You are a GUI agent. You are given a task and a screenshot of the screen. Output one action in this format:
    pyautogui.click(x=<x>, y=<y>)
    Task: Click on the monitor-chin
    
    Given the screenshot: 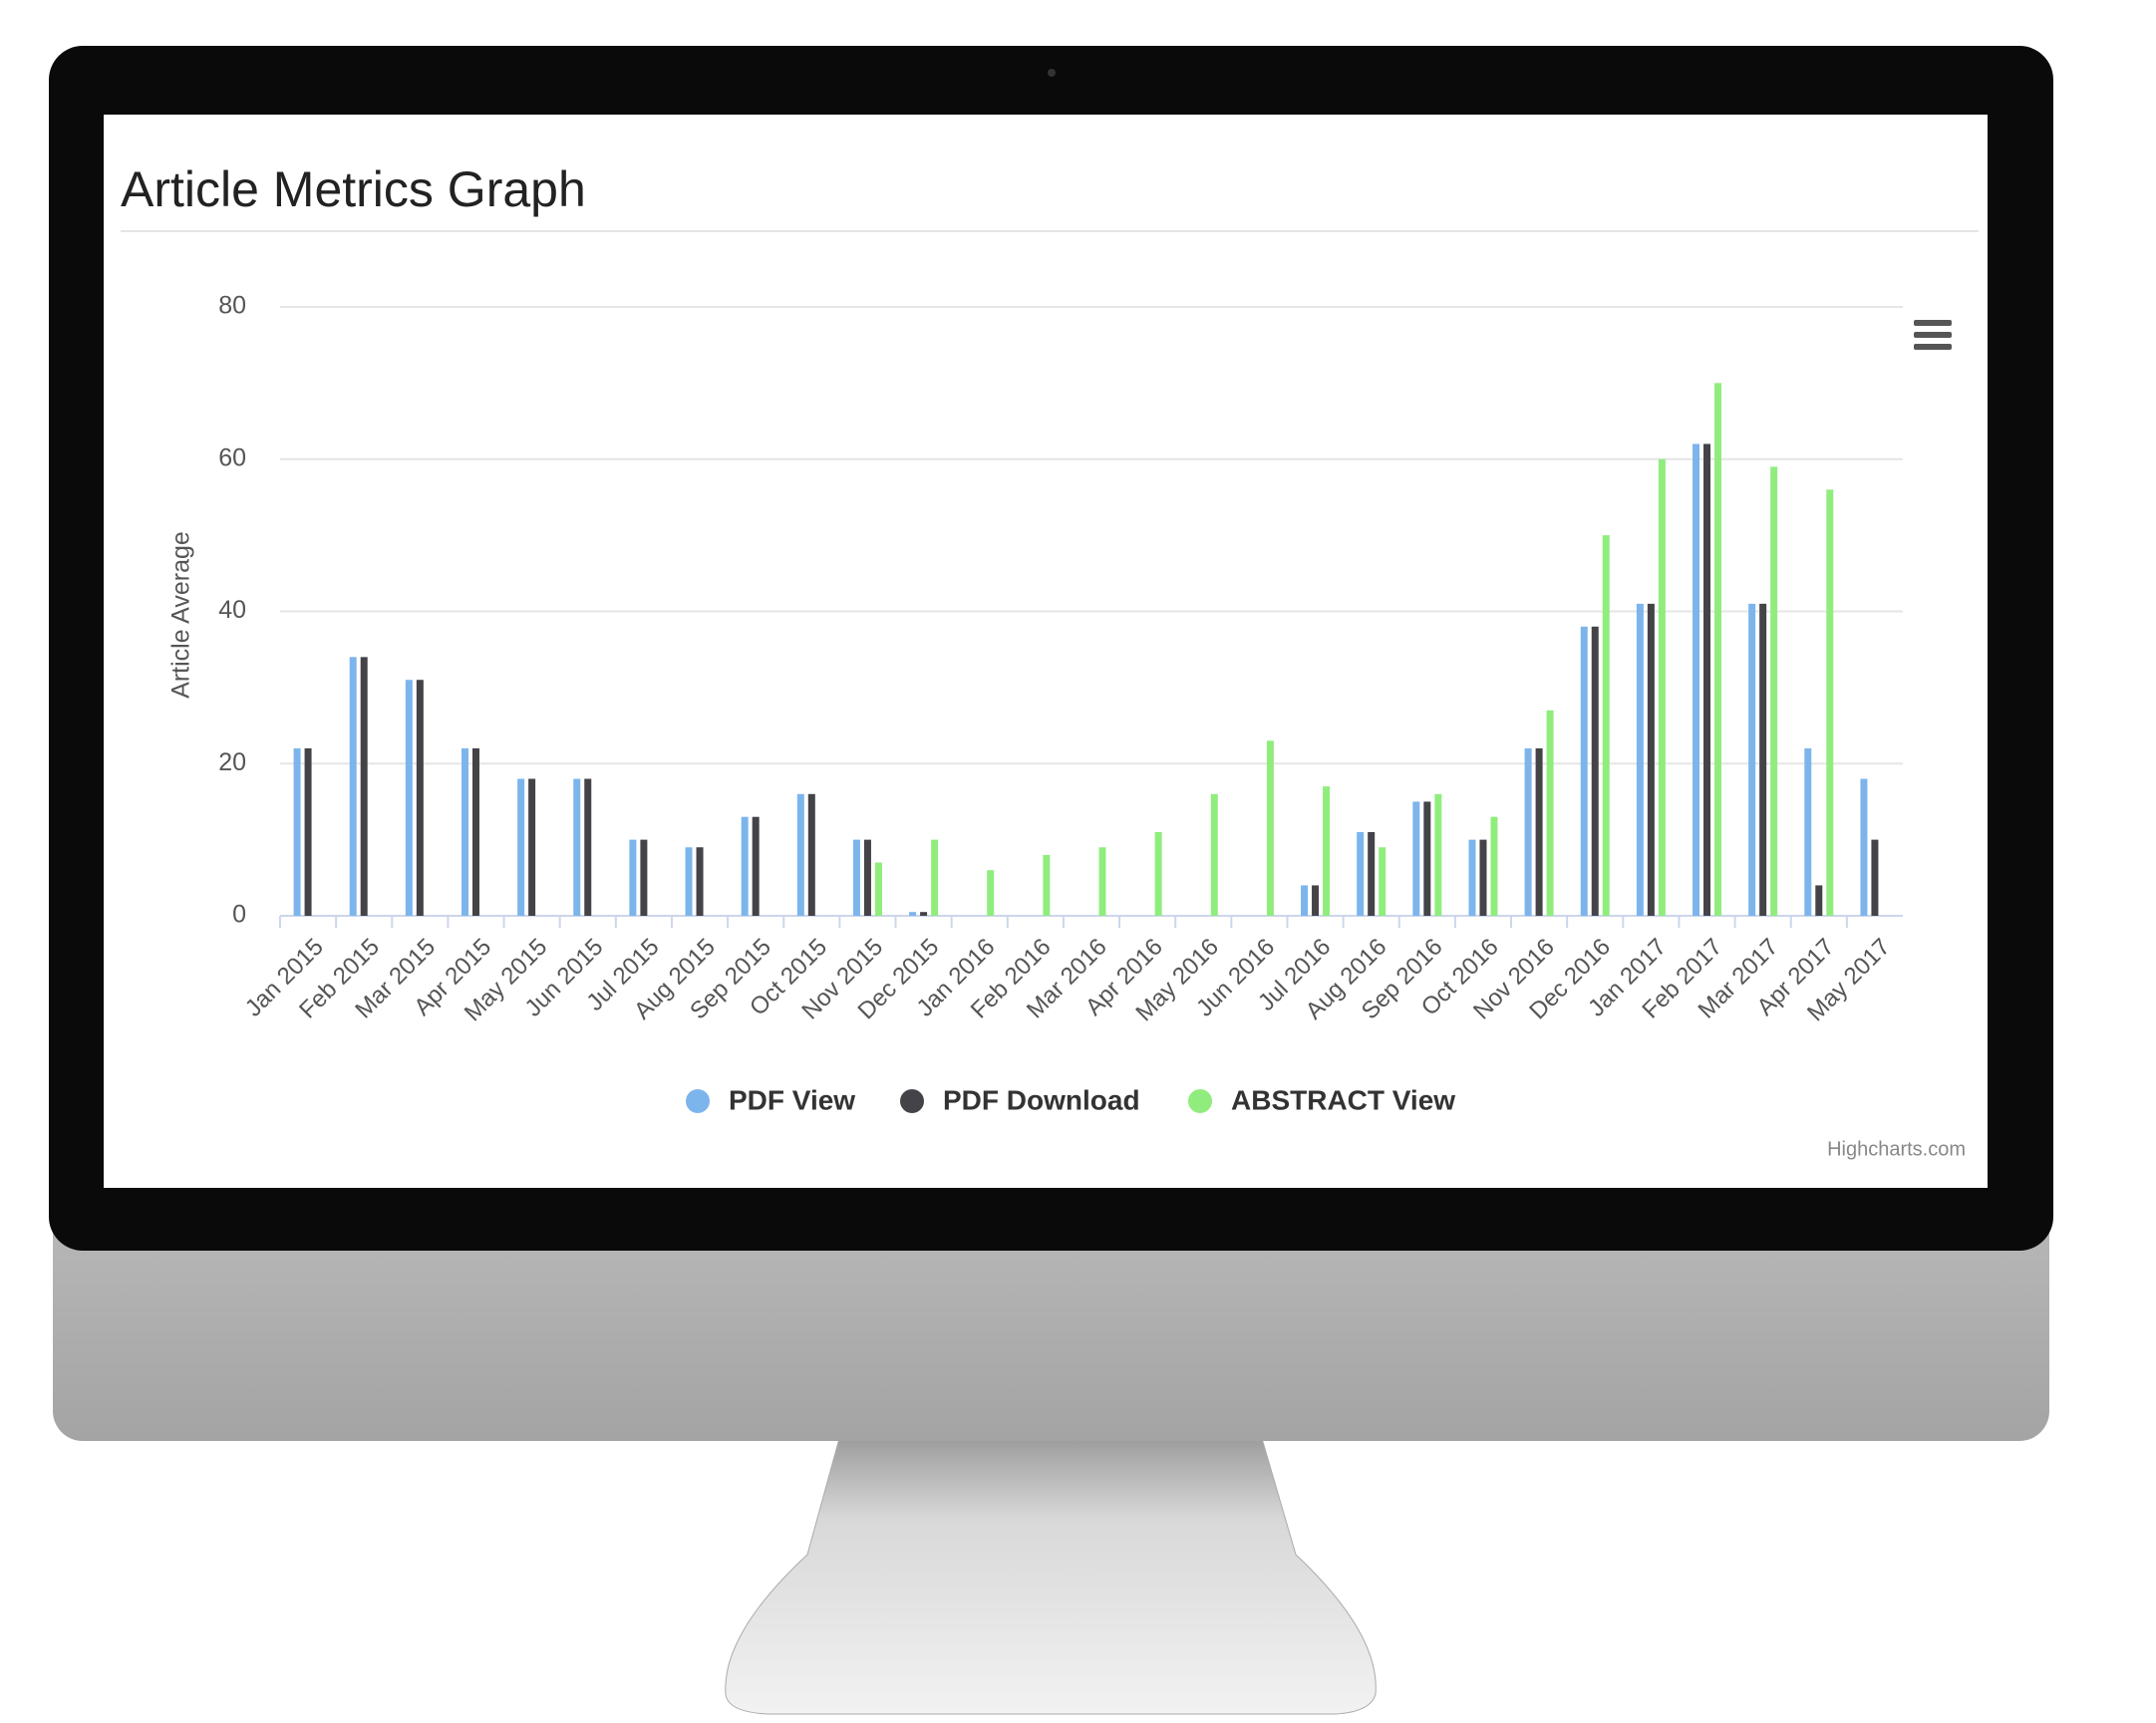 What is the action you would take?
    pyautogui.click(x=1051, y=1318)
    